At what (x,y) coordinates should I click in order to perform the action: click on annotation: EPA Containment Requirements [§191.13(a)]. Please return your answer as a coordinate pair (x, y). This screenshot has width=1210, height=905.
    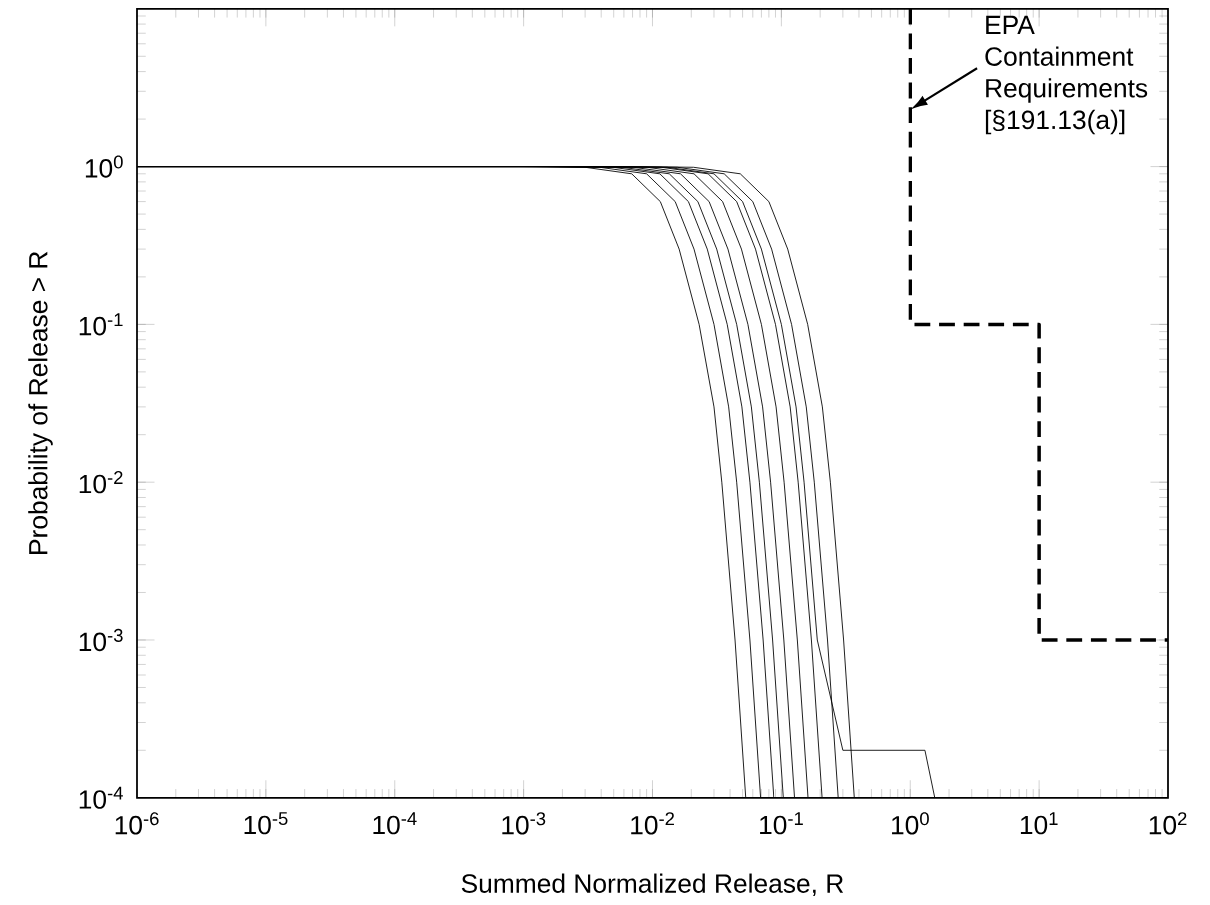
    Looking at the image, I should click on (1066, 75).